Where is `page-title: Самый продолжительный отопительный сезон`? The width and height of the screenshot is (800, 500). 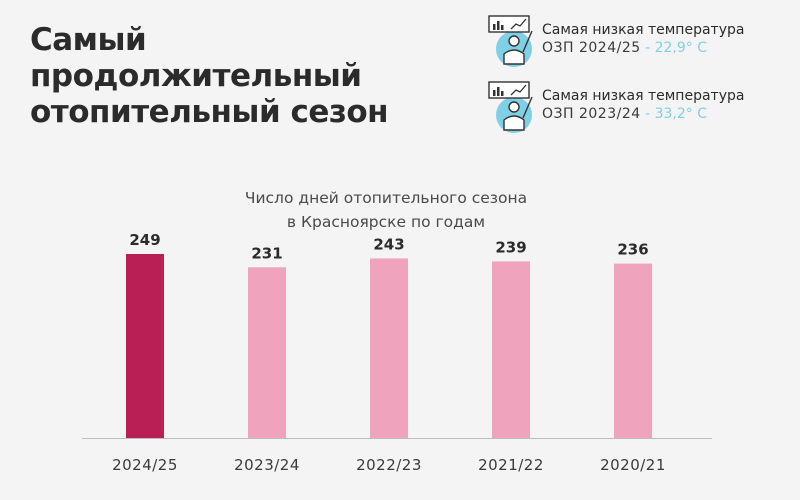
page-title: Самый продолжительный отопительный сезон is located at coordinates (209, 76).